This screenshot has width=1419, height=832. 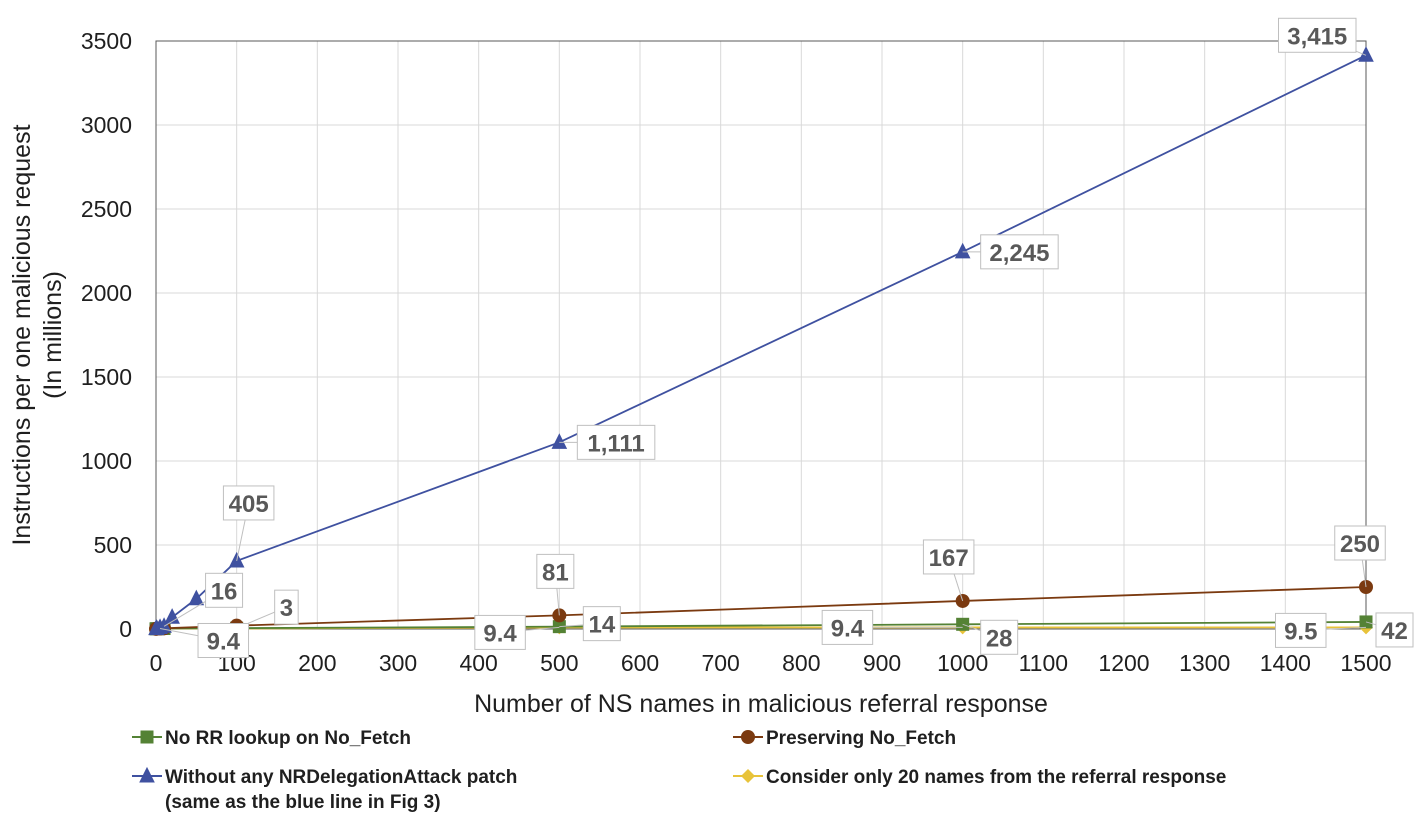 I want to click on x-tick-label: 1000, so click(x=962, y=663).